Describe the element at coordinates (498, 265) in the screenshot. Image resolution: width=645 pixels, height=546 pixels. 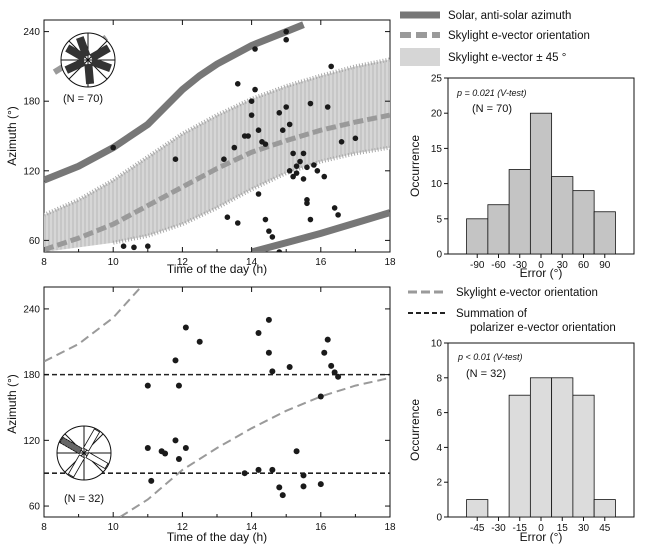
I see `x-tick-label: -60` at that location.